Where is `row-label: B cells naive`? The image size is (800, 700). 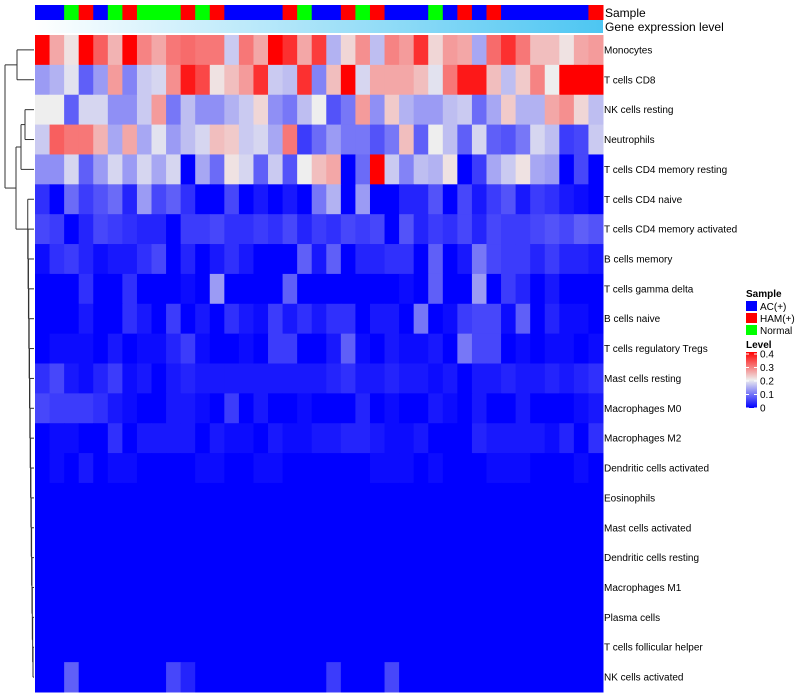
row-label: B cells naive is located at coordinates (632, 319).